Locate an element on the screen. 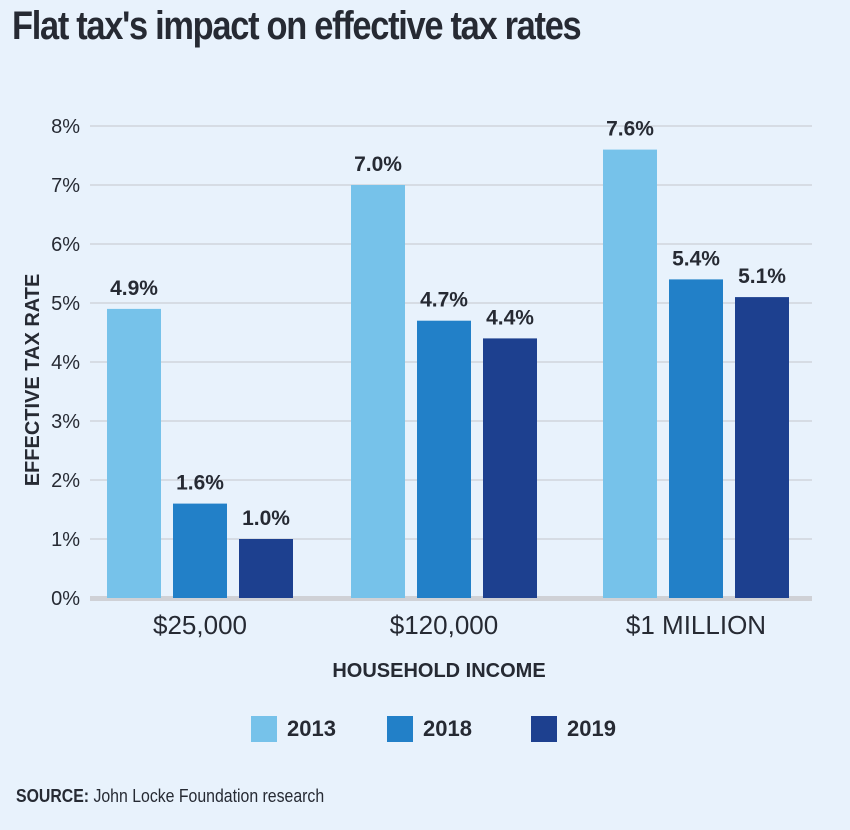 Image resolution: width=850 pixels, height=830 pixels. legend-item-2018: 2018 is located at coordinates (429, 729).